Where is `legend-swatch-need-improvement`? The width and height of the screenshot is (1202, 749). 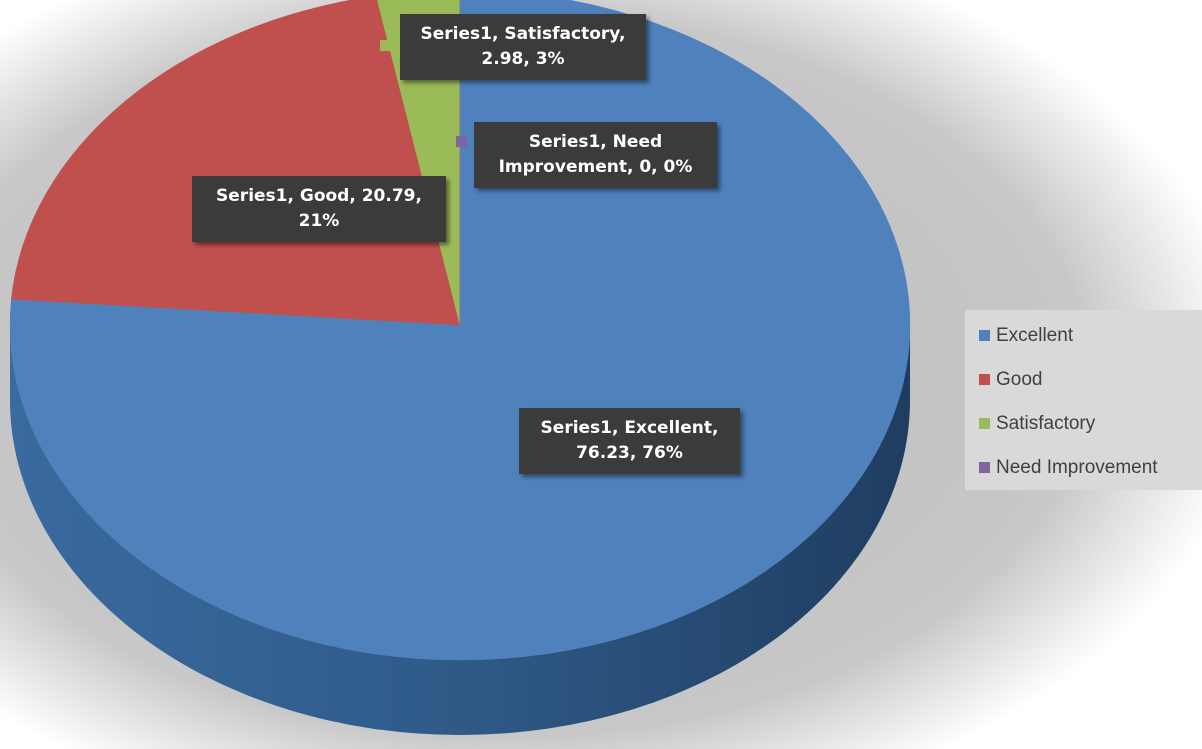
legend-swatch-need-improvement is located at coordinates (984, 467).